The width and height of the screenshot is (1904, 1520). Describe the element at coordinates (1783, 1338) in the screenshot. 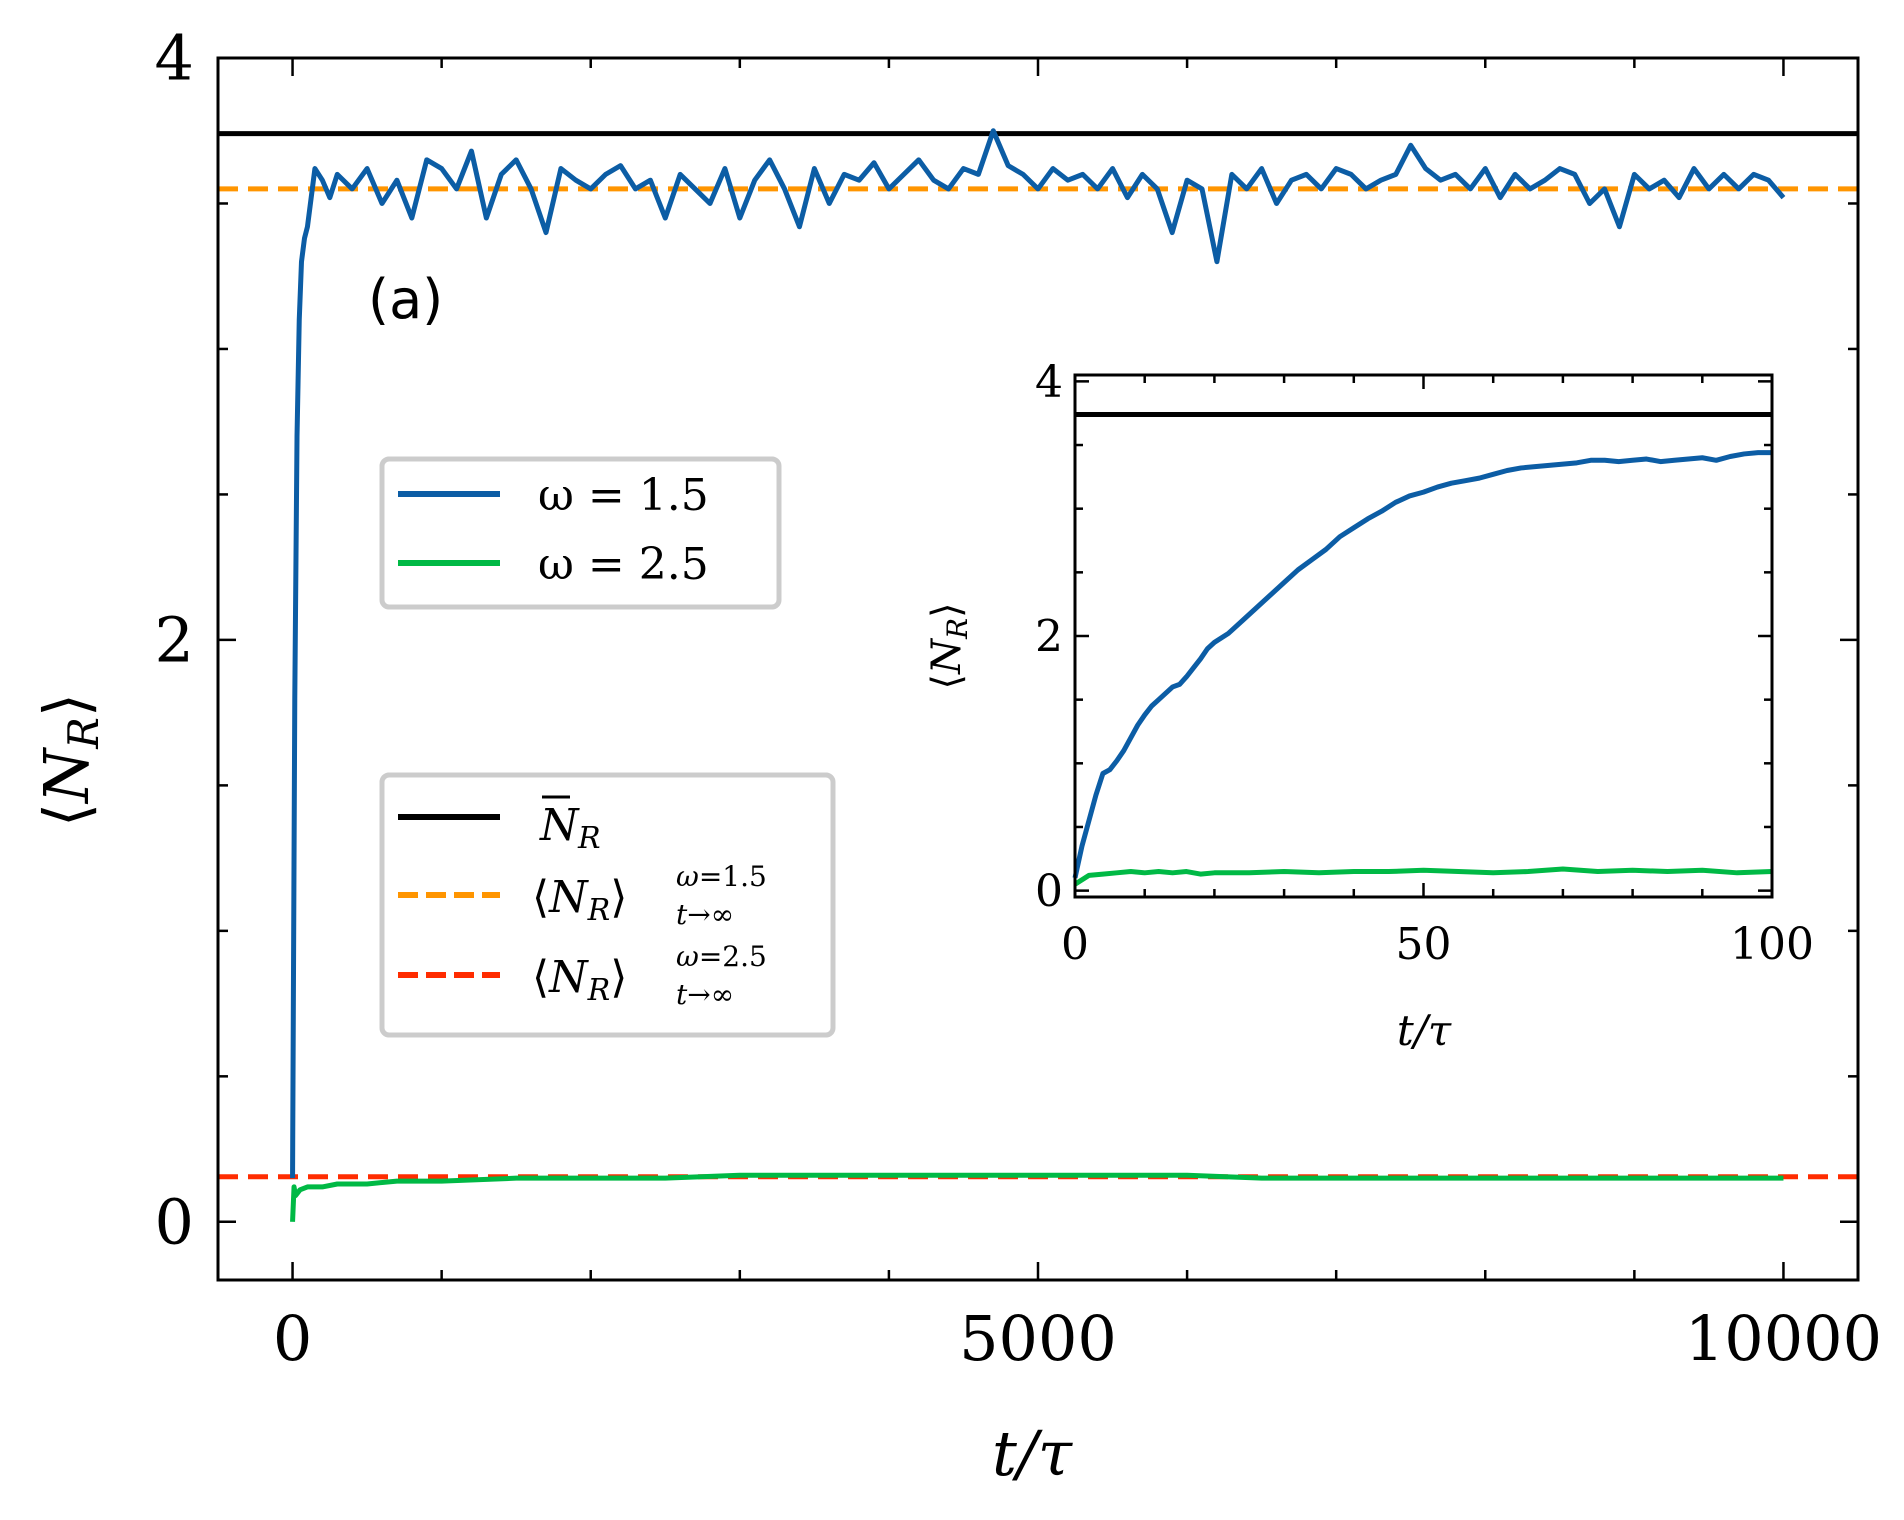

I see `x-tick-label: 10000` at that location.